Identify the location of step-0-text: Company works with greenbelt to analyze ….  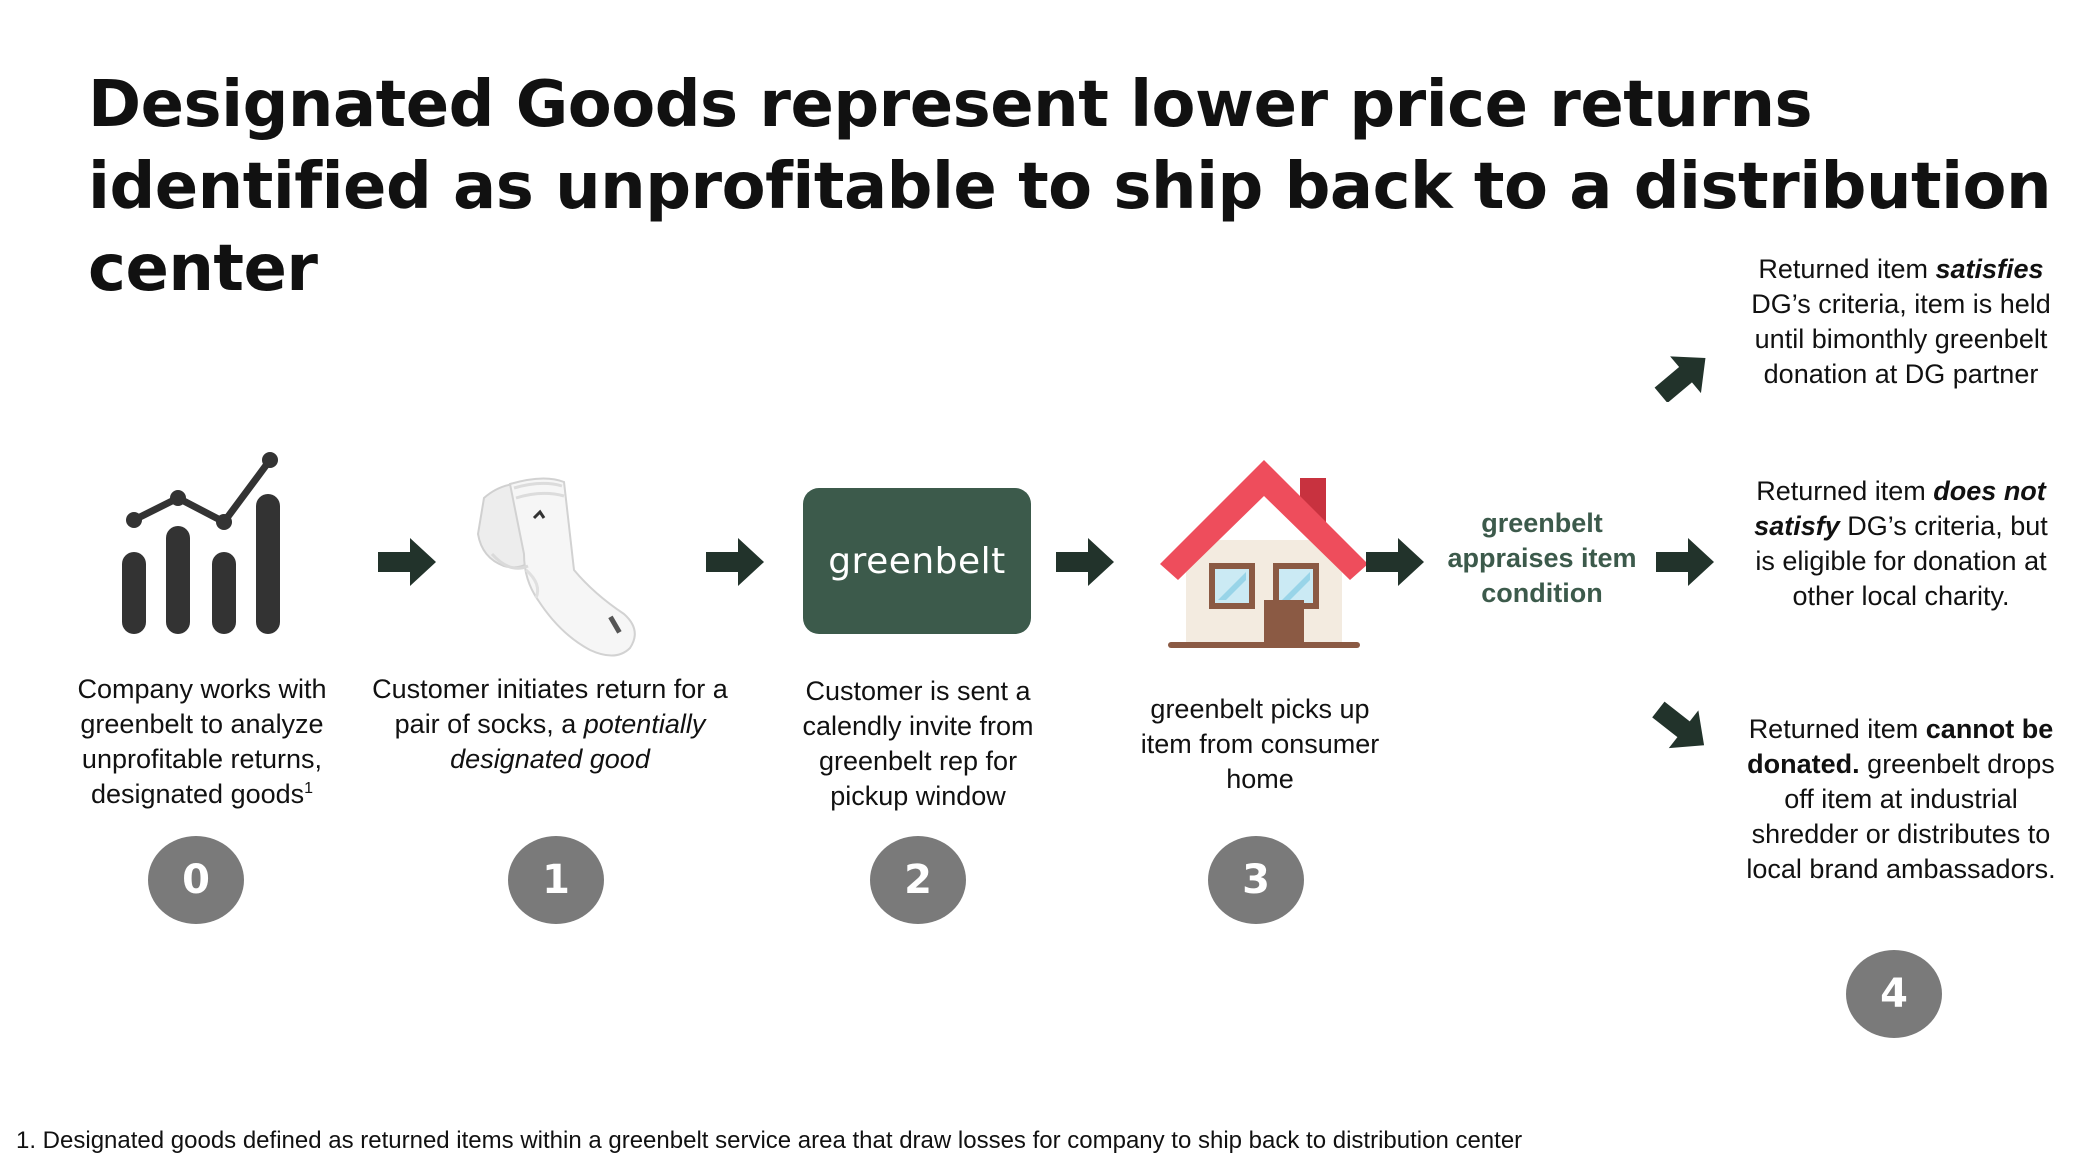
(202, 741).